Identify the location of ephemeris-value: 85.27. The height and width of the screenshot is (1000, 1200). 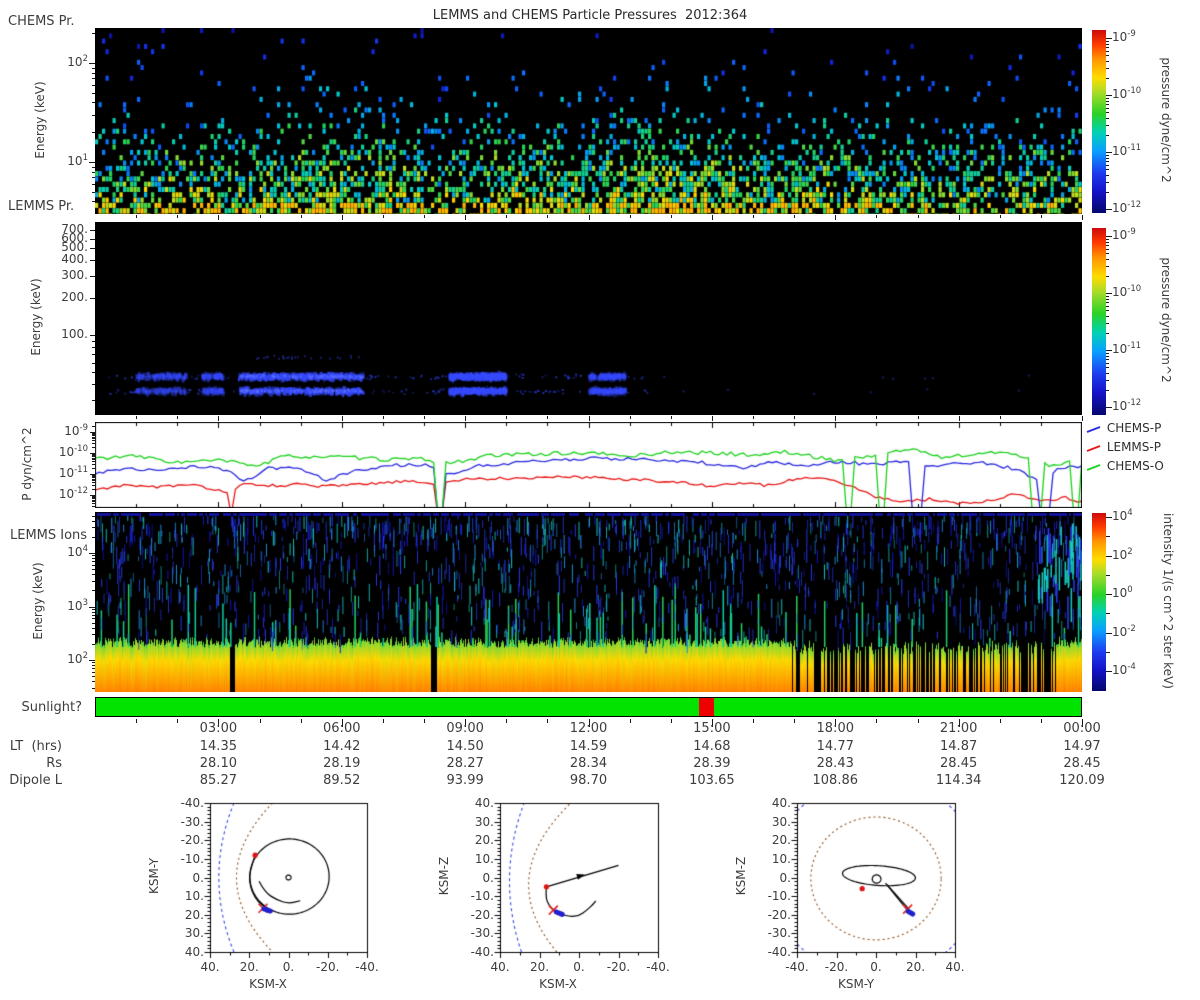
(218, 780).